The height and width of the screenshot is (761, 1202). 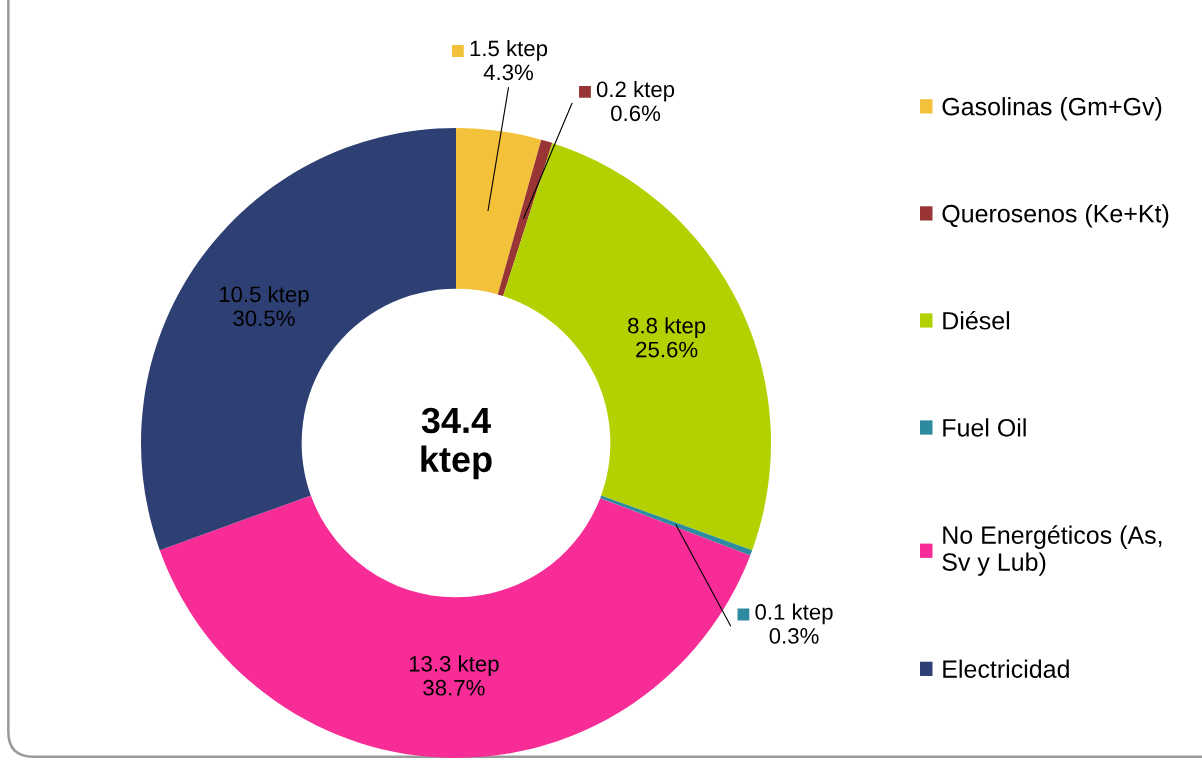 What do you see at coordinates (635, 101) in the screenshot?
I see `data-label: 0.2 ktep 0.6%` at bounding box center [635, 101].